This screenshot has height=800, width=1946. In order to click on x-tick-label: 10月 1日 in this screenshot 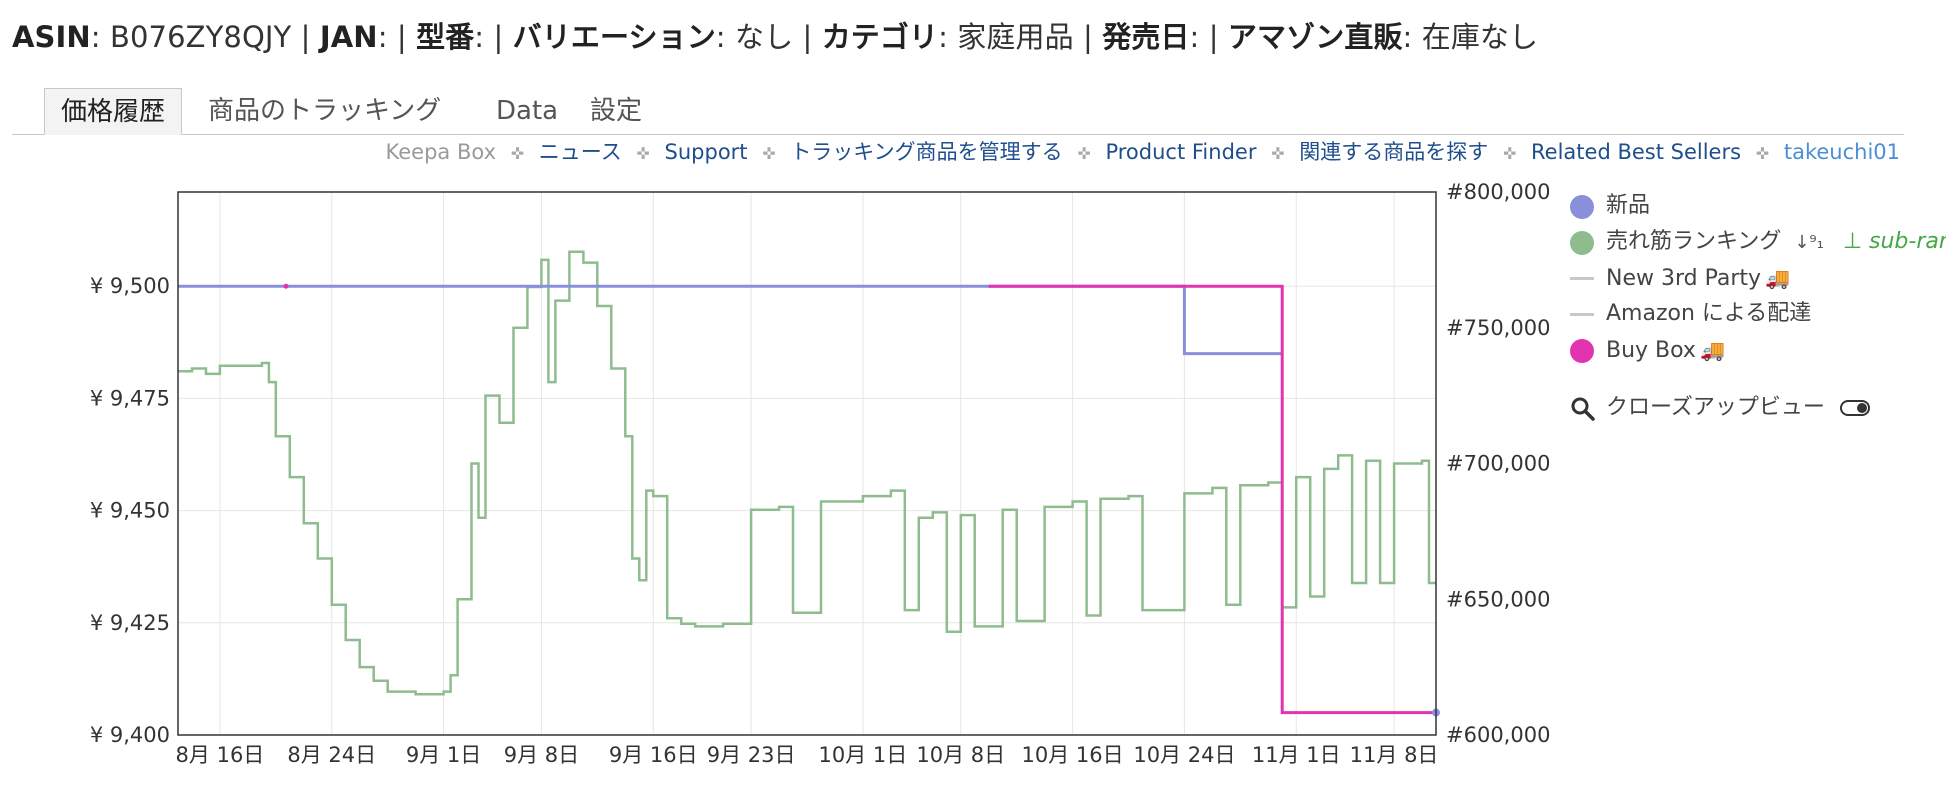, I will do `click(863, 755)`.